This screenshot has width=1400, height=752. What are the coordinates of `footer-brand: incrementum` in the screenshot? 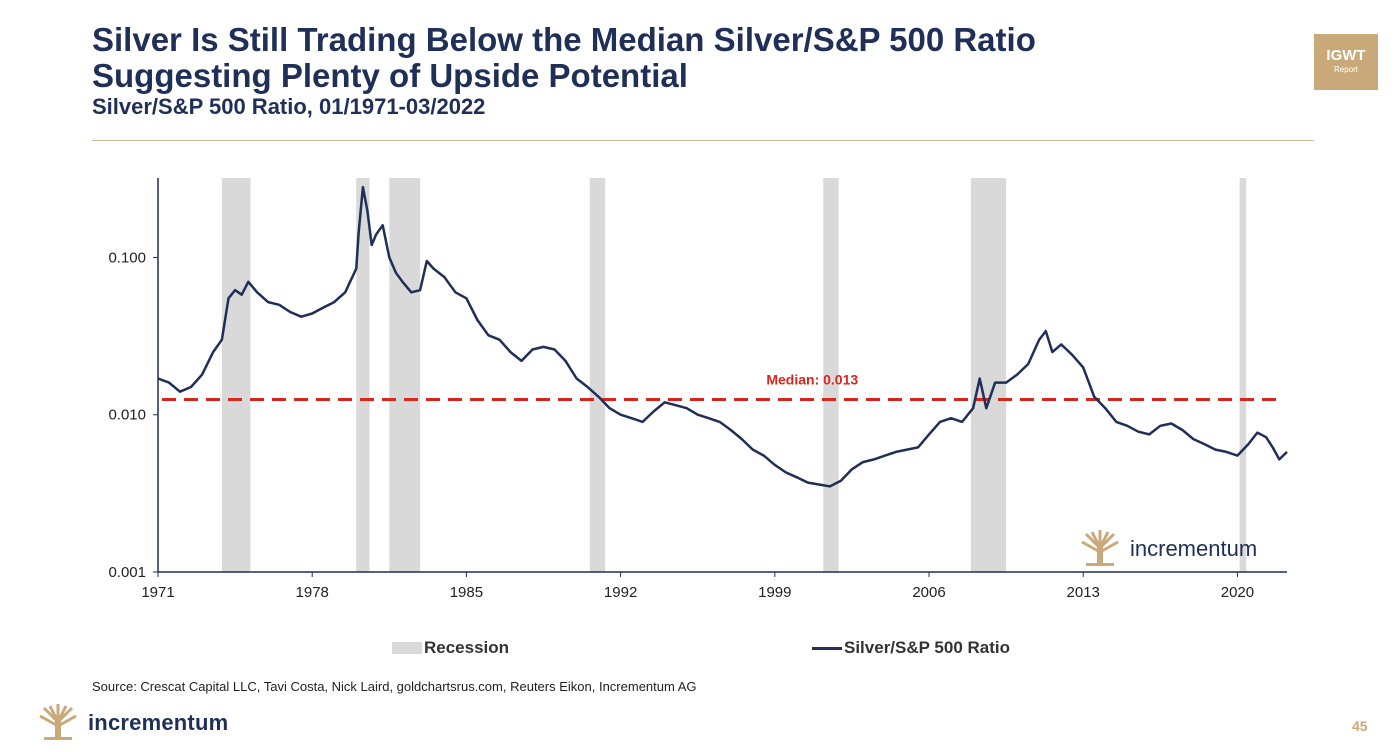 It's located at (133, 723).